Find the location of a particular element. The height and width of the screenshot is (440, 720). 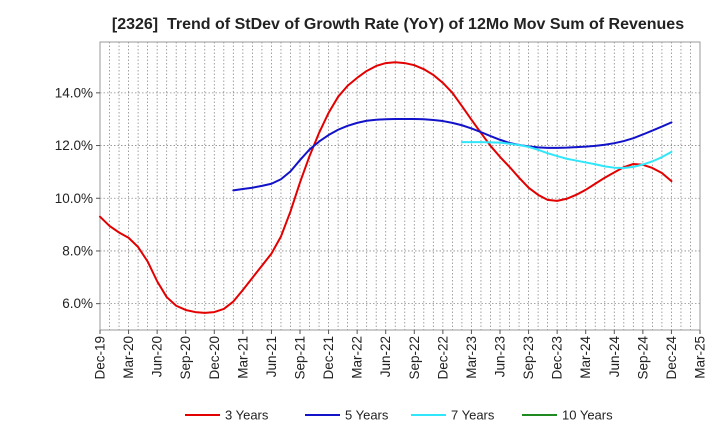

y-tick-label: 8.0% is located at coordinates (77, 250).